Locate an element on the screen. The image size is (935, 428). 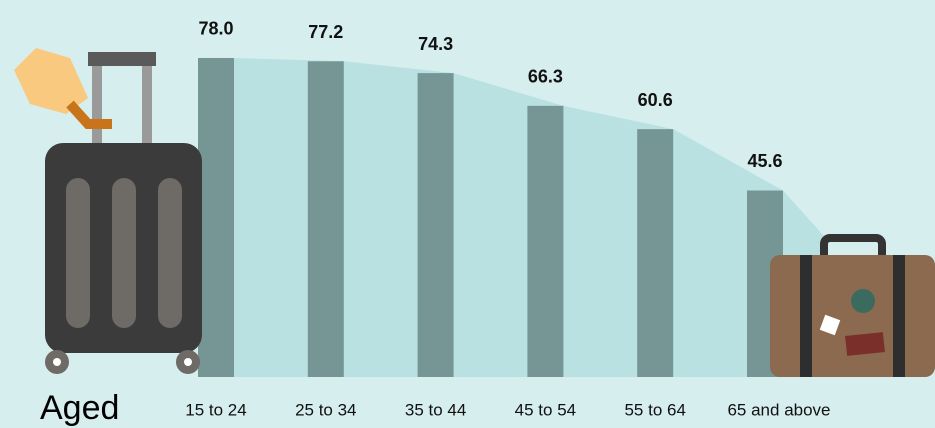
x-tick-label: 25 to 34 is located at coordinates (325, 409).